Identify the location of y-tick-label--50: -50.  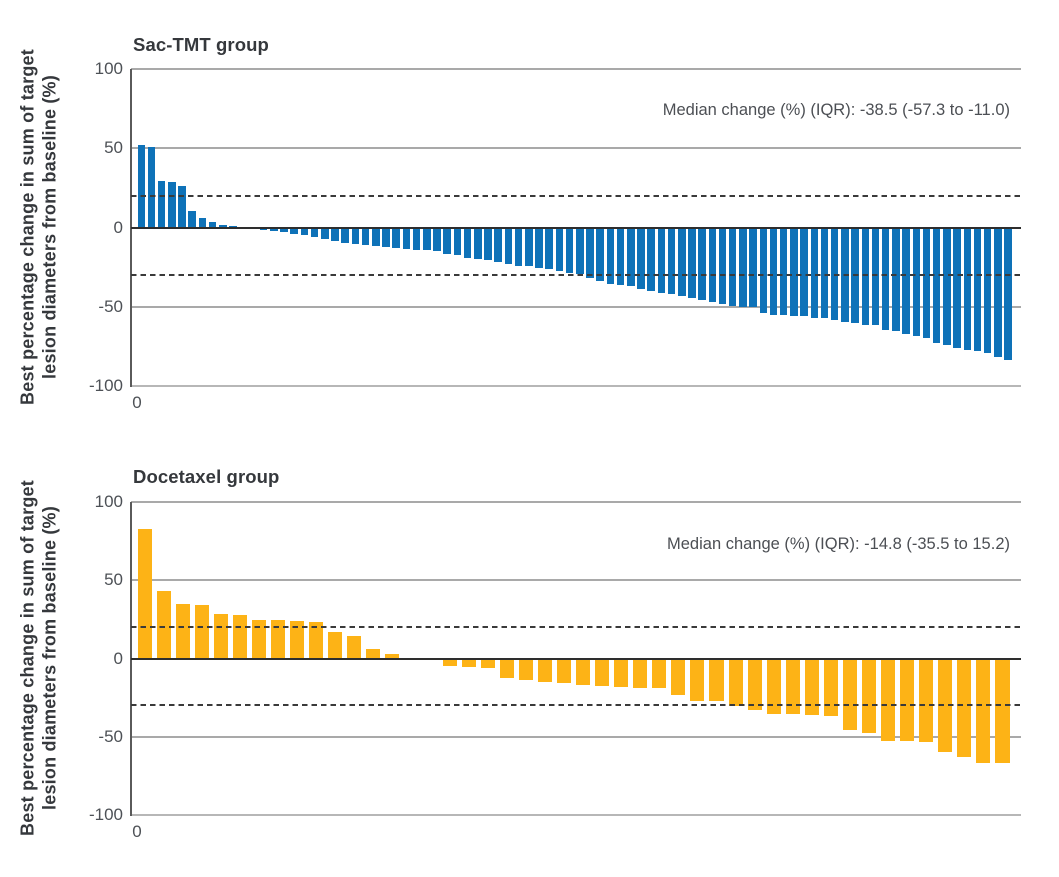
(110, 736).